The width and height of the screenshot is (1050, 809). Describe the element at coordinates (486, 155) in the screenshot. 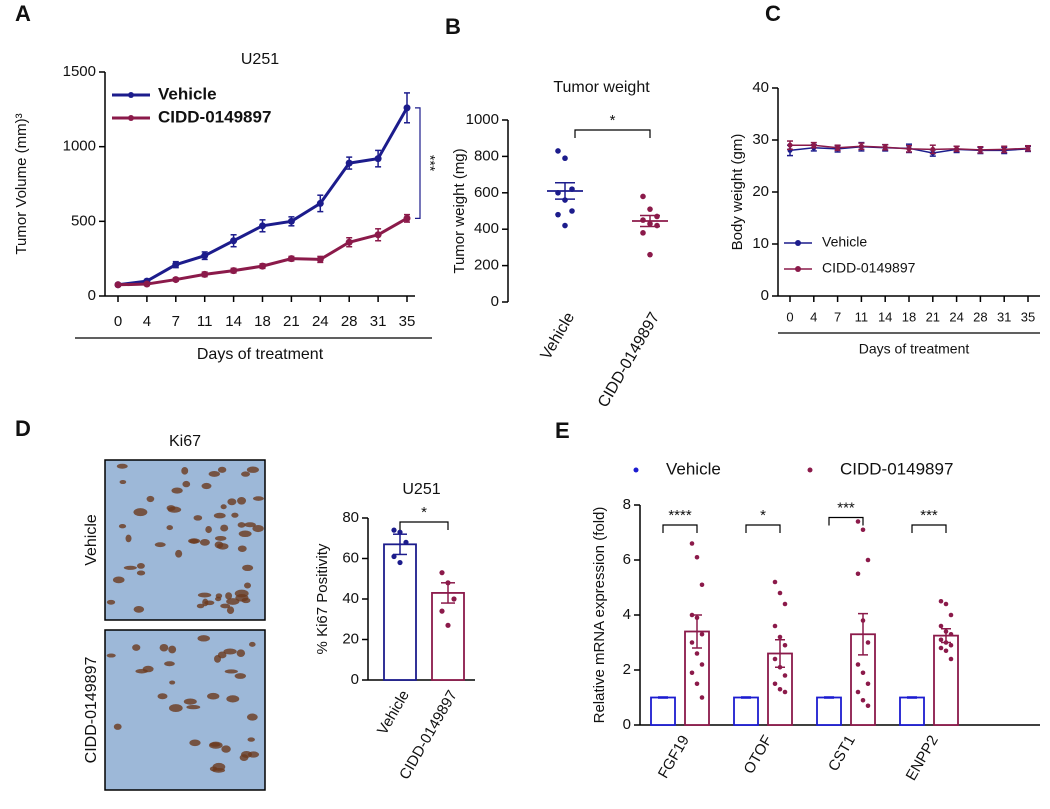

I see `y-tick-label: 800` at that location.